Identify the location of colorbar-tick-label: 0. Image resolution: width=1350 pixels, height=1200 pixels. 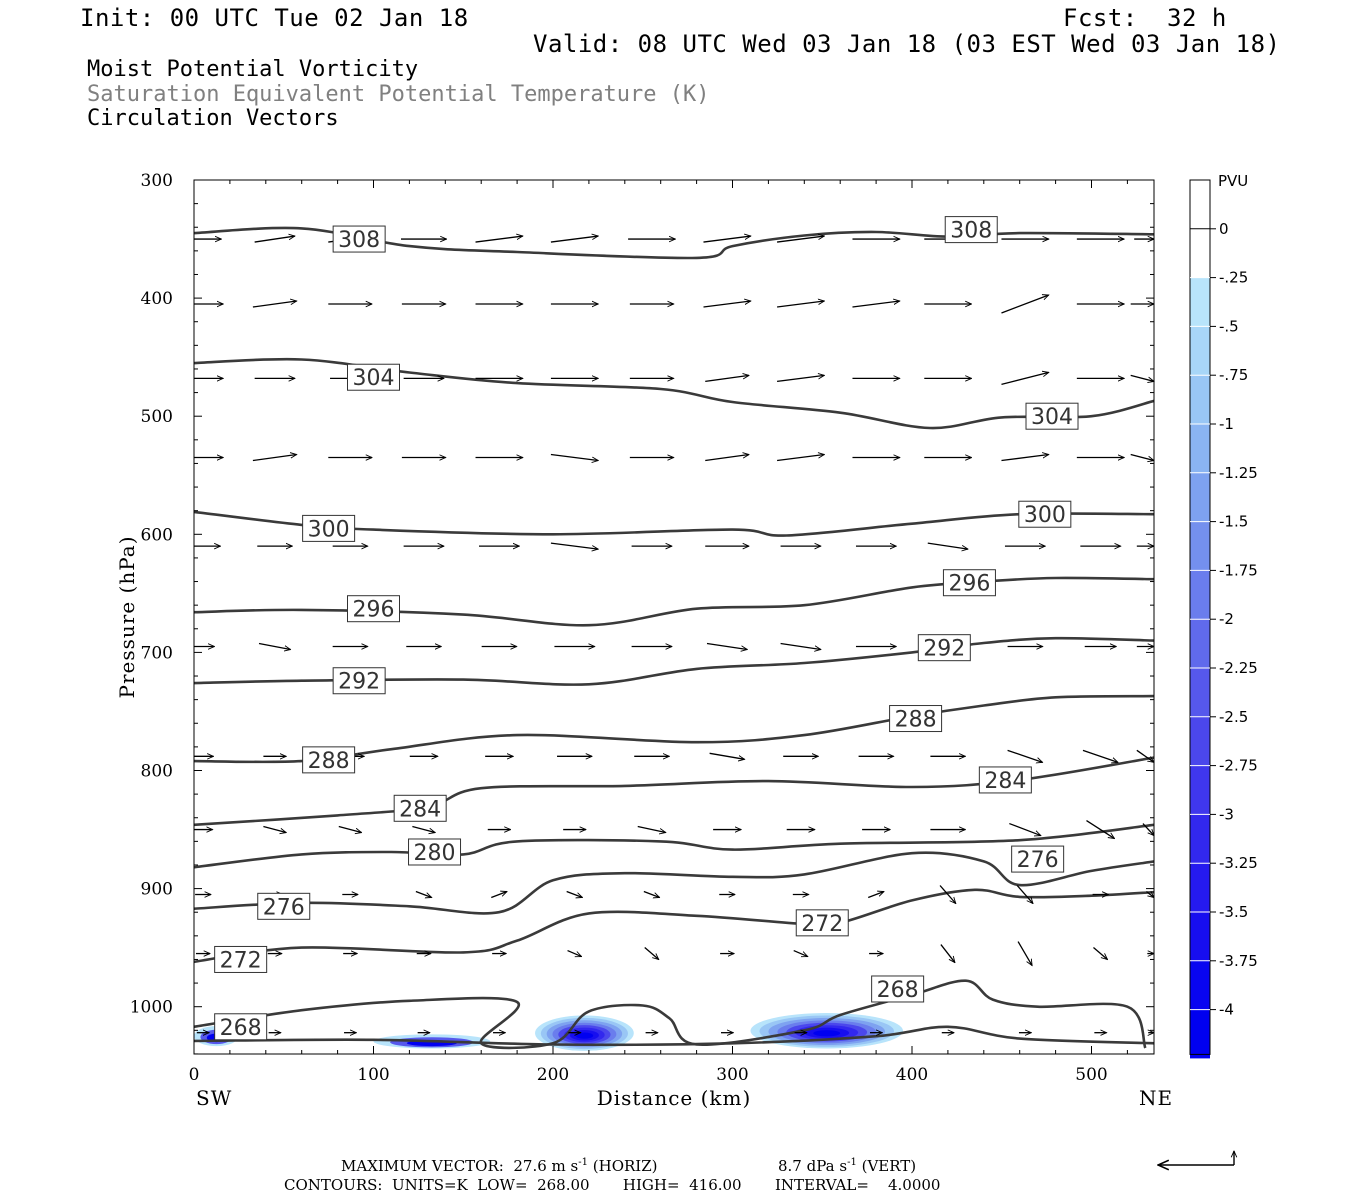
(1224, 229).